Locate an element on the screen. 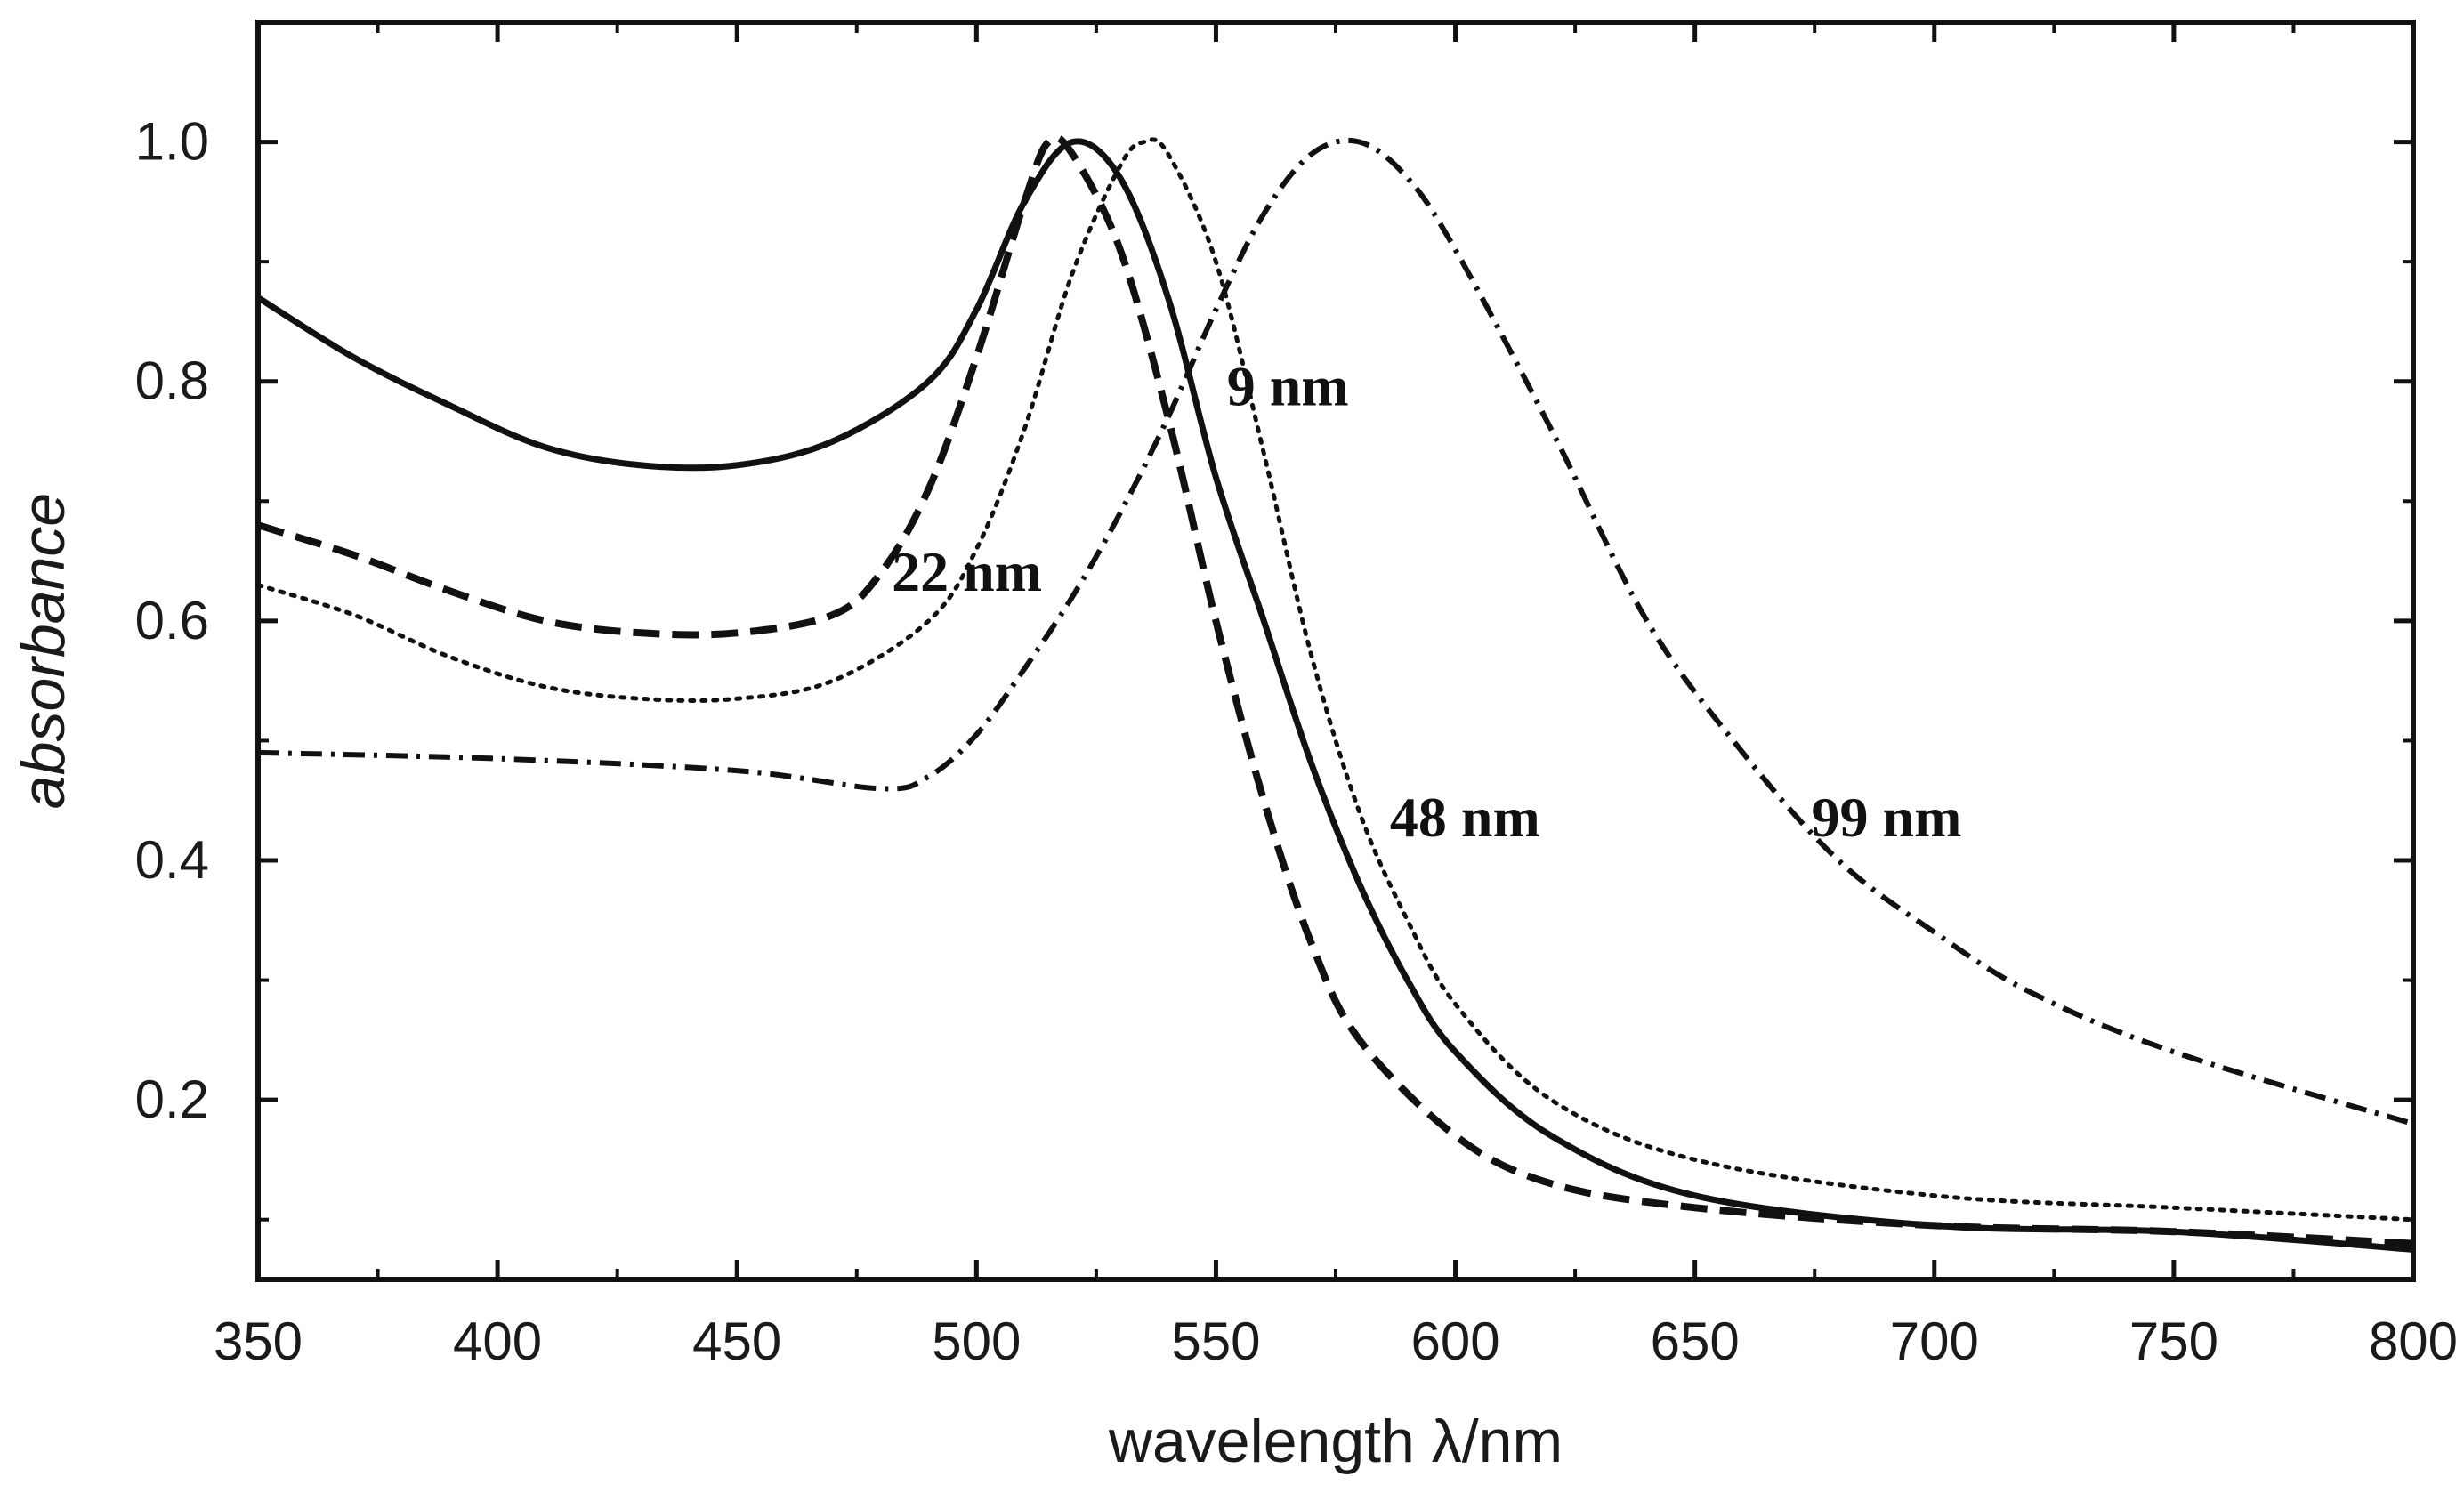 Image resolution: width=2464 pixels, height=1493 pixels. x-tick-label: 650 is located at coordinates (1695, 1341).